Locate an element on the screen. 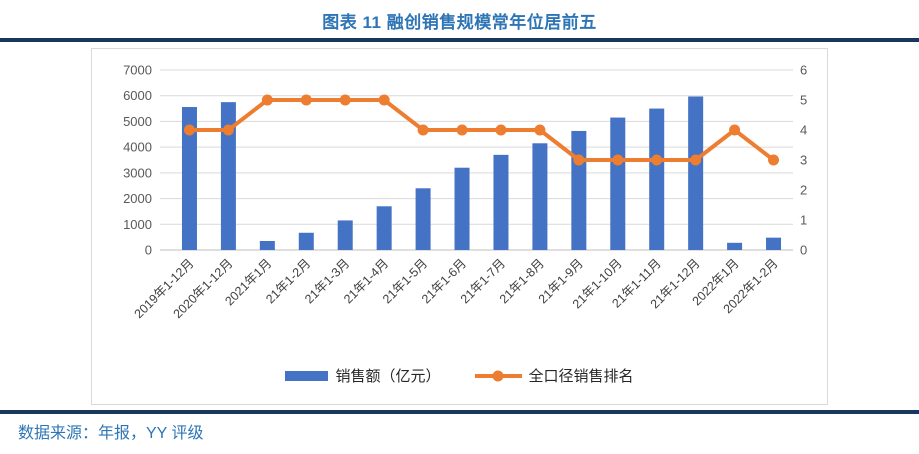 The height and width of the screenshot is (454, 919). bar-swatch-icon is located at coordinates (307, 375).